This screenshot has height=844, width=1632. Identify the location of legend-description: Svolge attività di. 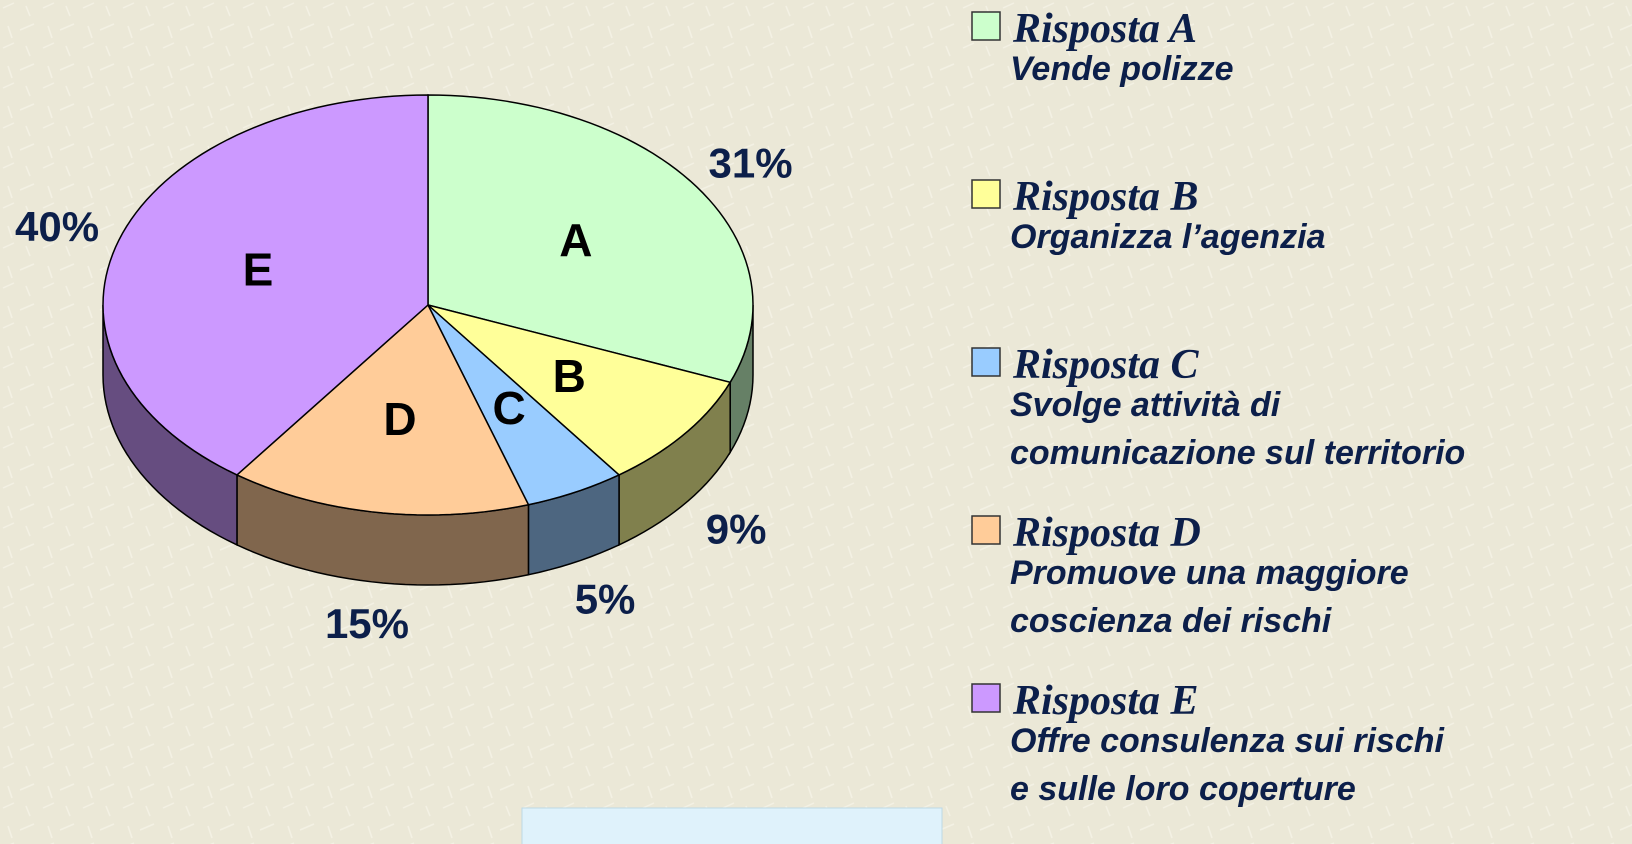
(1146, 405).